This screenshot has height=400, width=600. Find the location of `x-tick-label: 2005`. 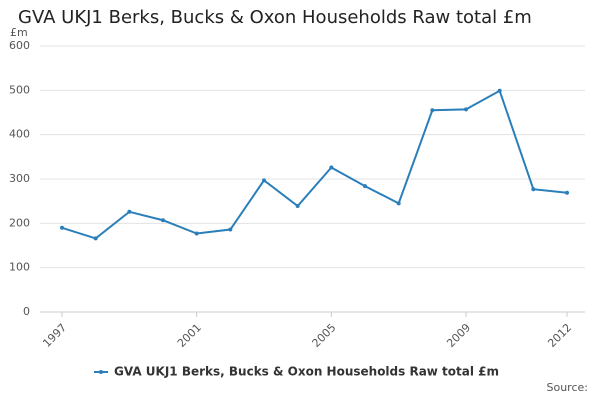

x-tick-label: 2005 is located at coordinates (324, 335).